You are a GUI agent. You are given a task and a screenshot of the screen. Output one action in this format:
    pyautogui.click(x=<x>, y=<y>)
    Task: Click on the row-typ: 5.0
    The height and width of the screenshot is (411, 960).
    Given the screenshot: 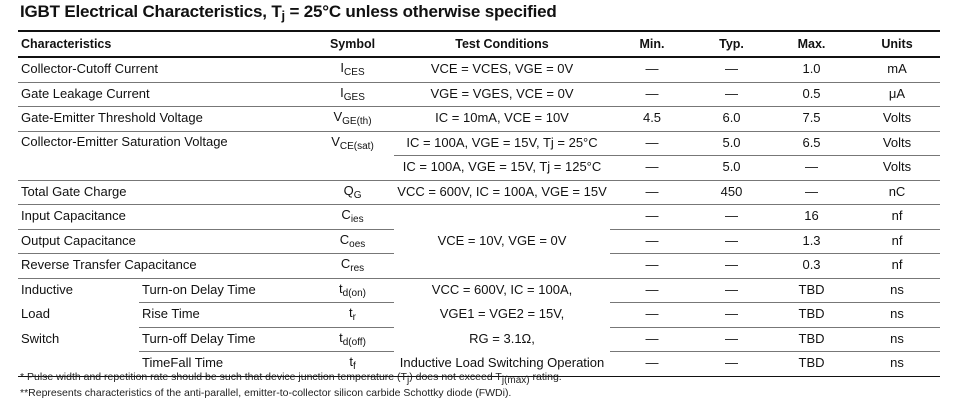 What is the action you would take?
    pyautogui.click(x=732, y=168)
    